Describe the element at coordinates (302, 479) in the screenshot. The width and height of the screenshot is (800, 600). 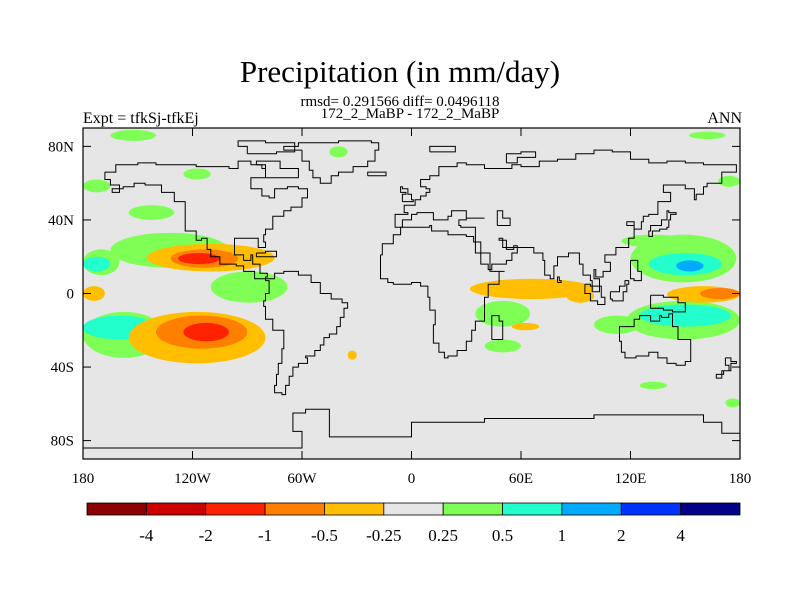
I see `x-tick-label: 60W` at that location.